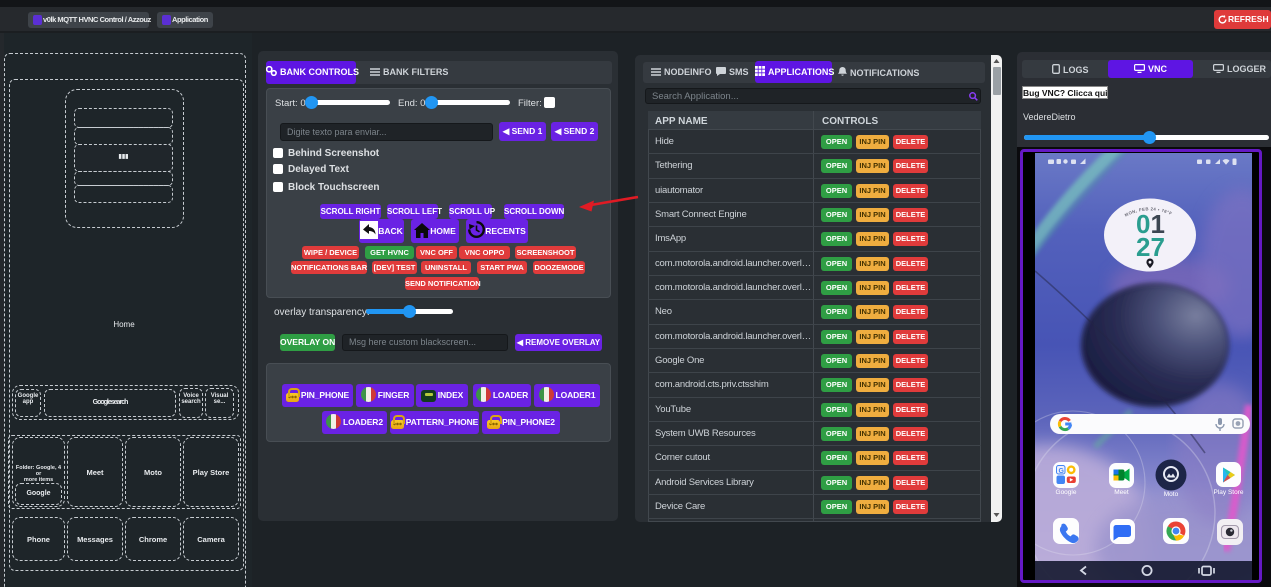 The image size is (1271, 587). I want to click on svg-text: 01, so click(1150, 224).